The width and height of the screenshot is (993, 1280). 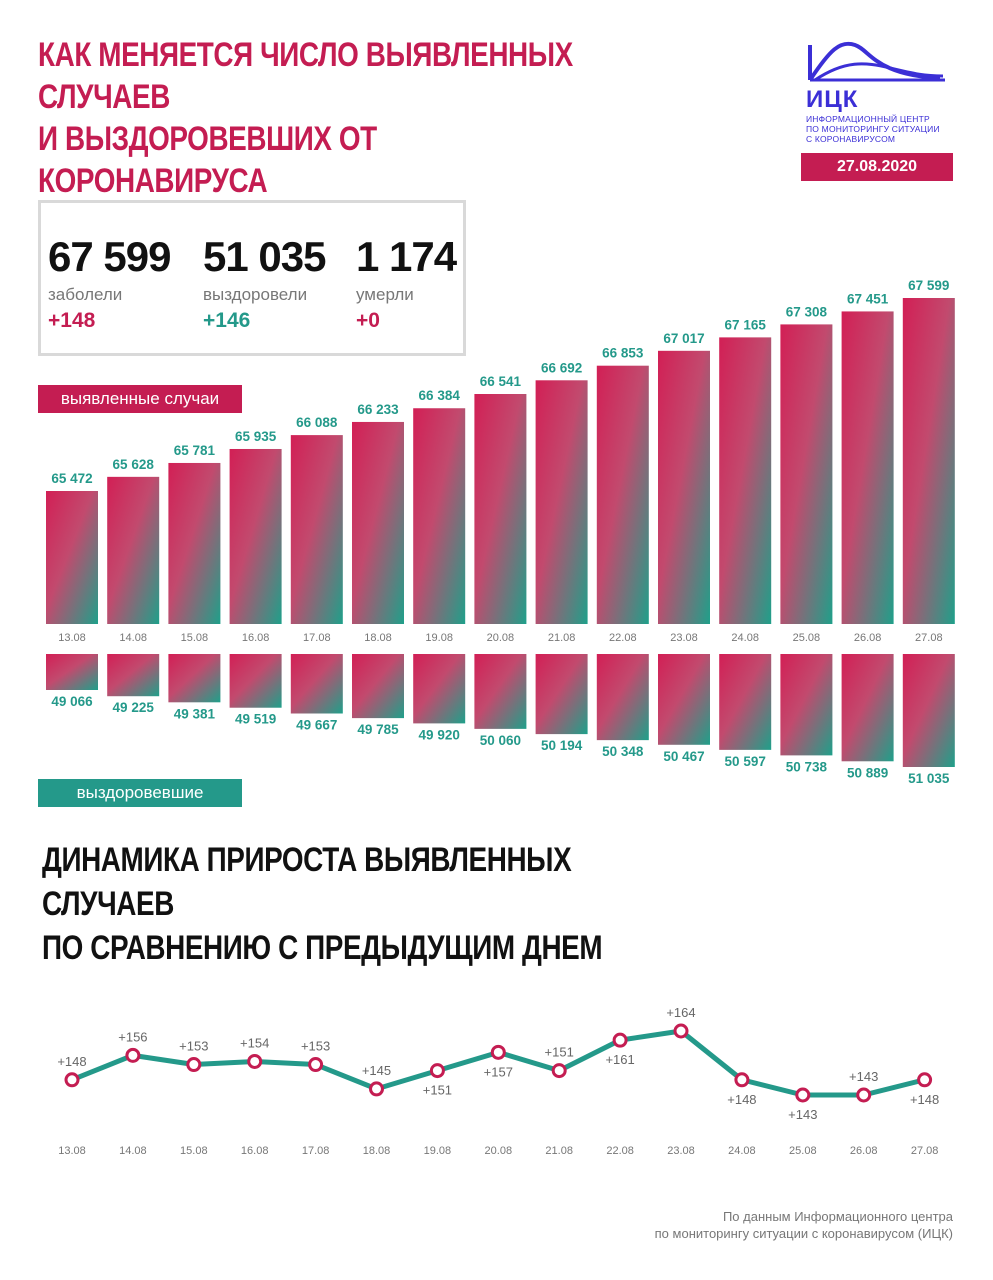 I want to click on stat-recovered-label: выздоровели, so click(x=255, y=294).